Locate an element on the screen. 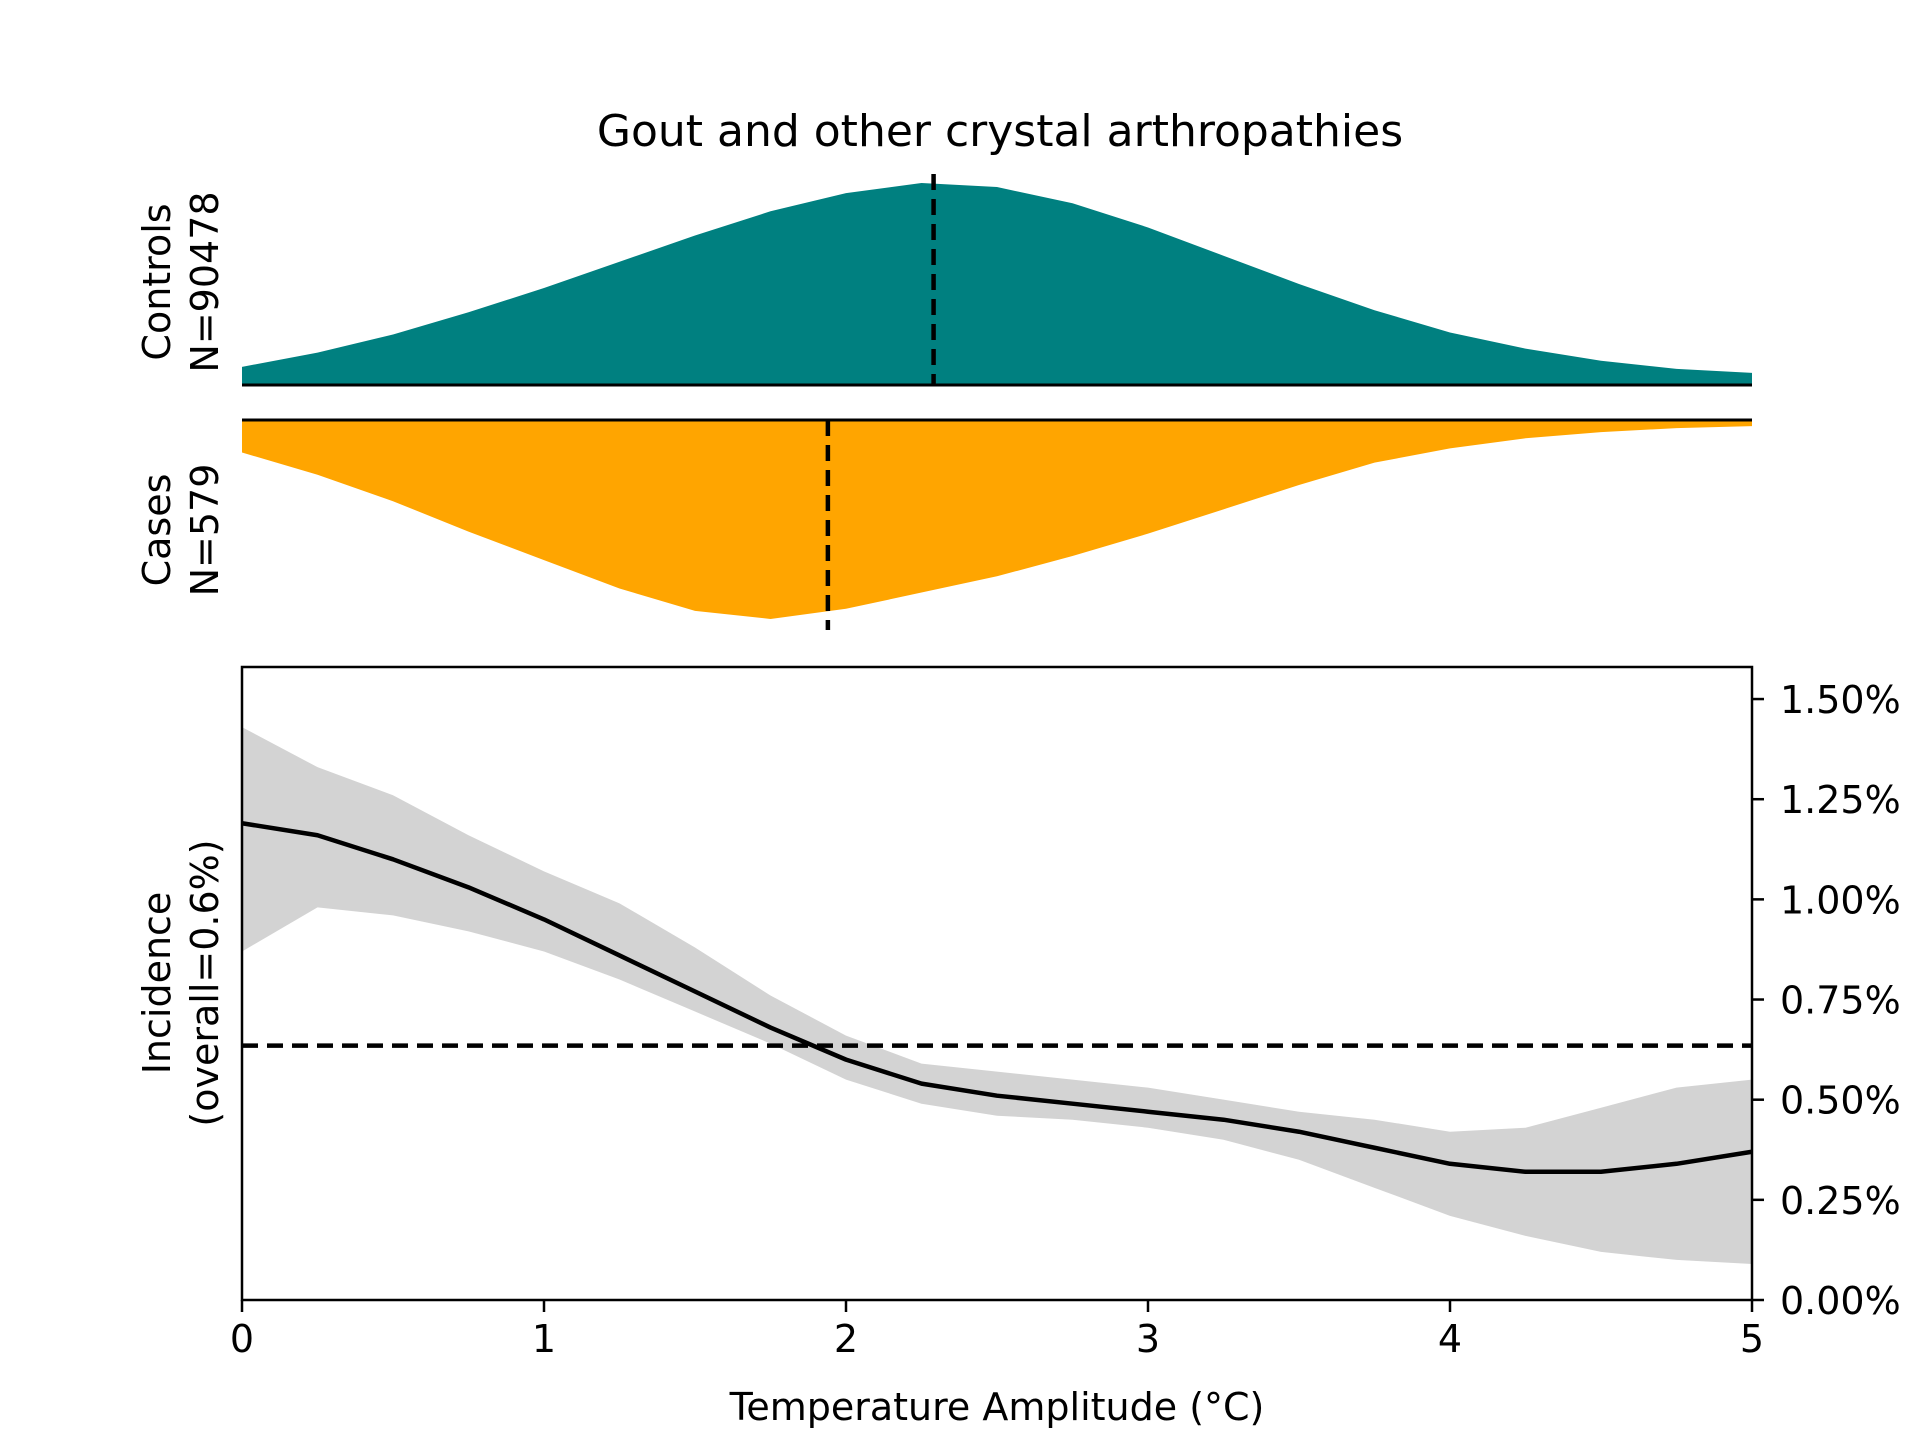 This screenshot has height=1440, width=1920. cases-label: Cases is located at coordinates (157, 530).